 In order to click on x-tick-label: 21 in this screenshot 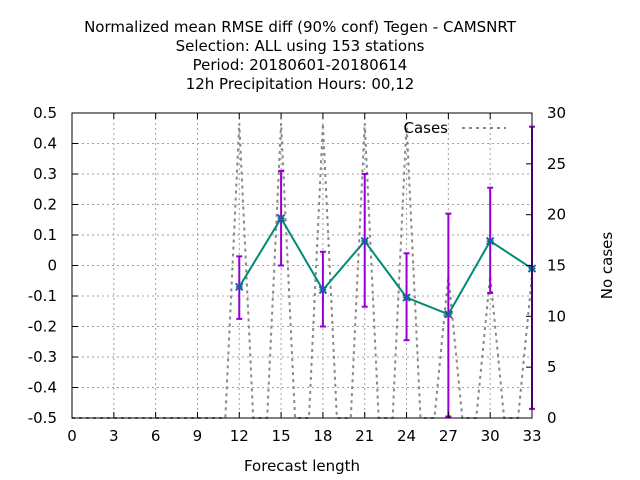, I will do `click(364, 436)`.